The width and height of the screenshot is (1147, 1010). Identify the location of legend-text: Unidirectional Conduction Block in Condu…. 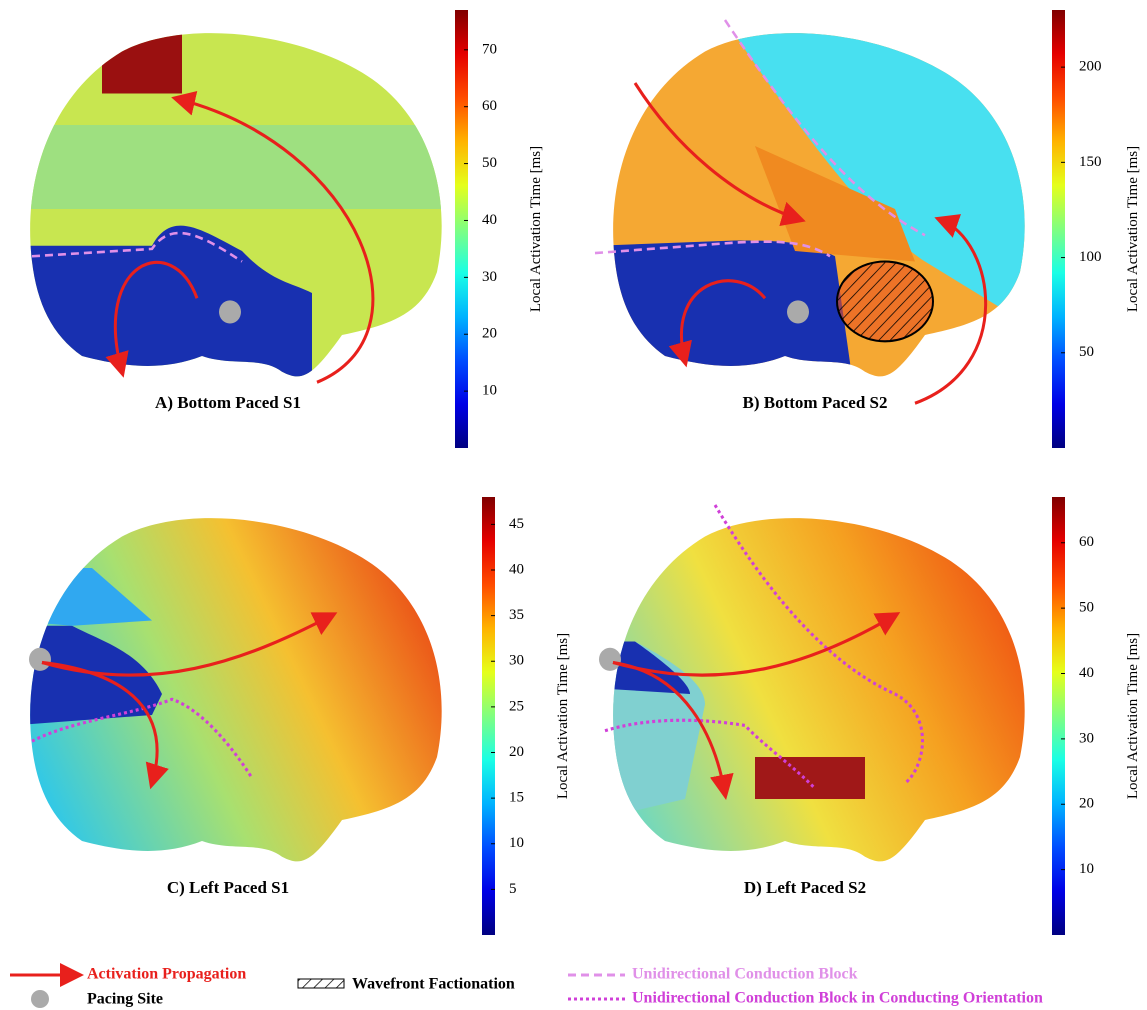
(837, 998).